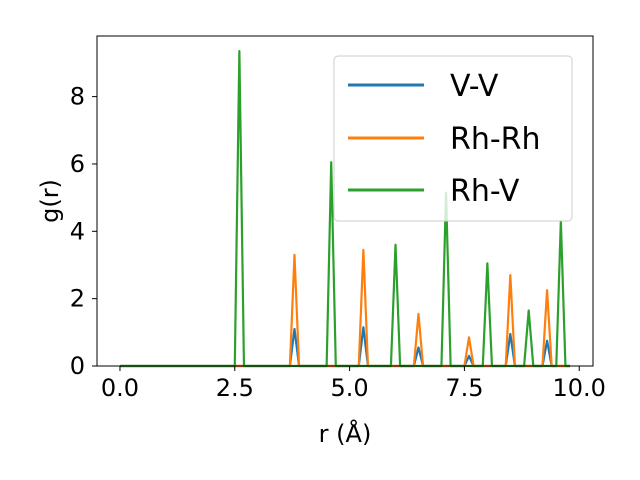  Describe the element at coordinates (77, 299) in the screenshot. I see `y-tick-label: 2` at that location.